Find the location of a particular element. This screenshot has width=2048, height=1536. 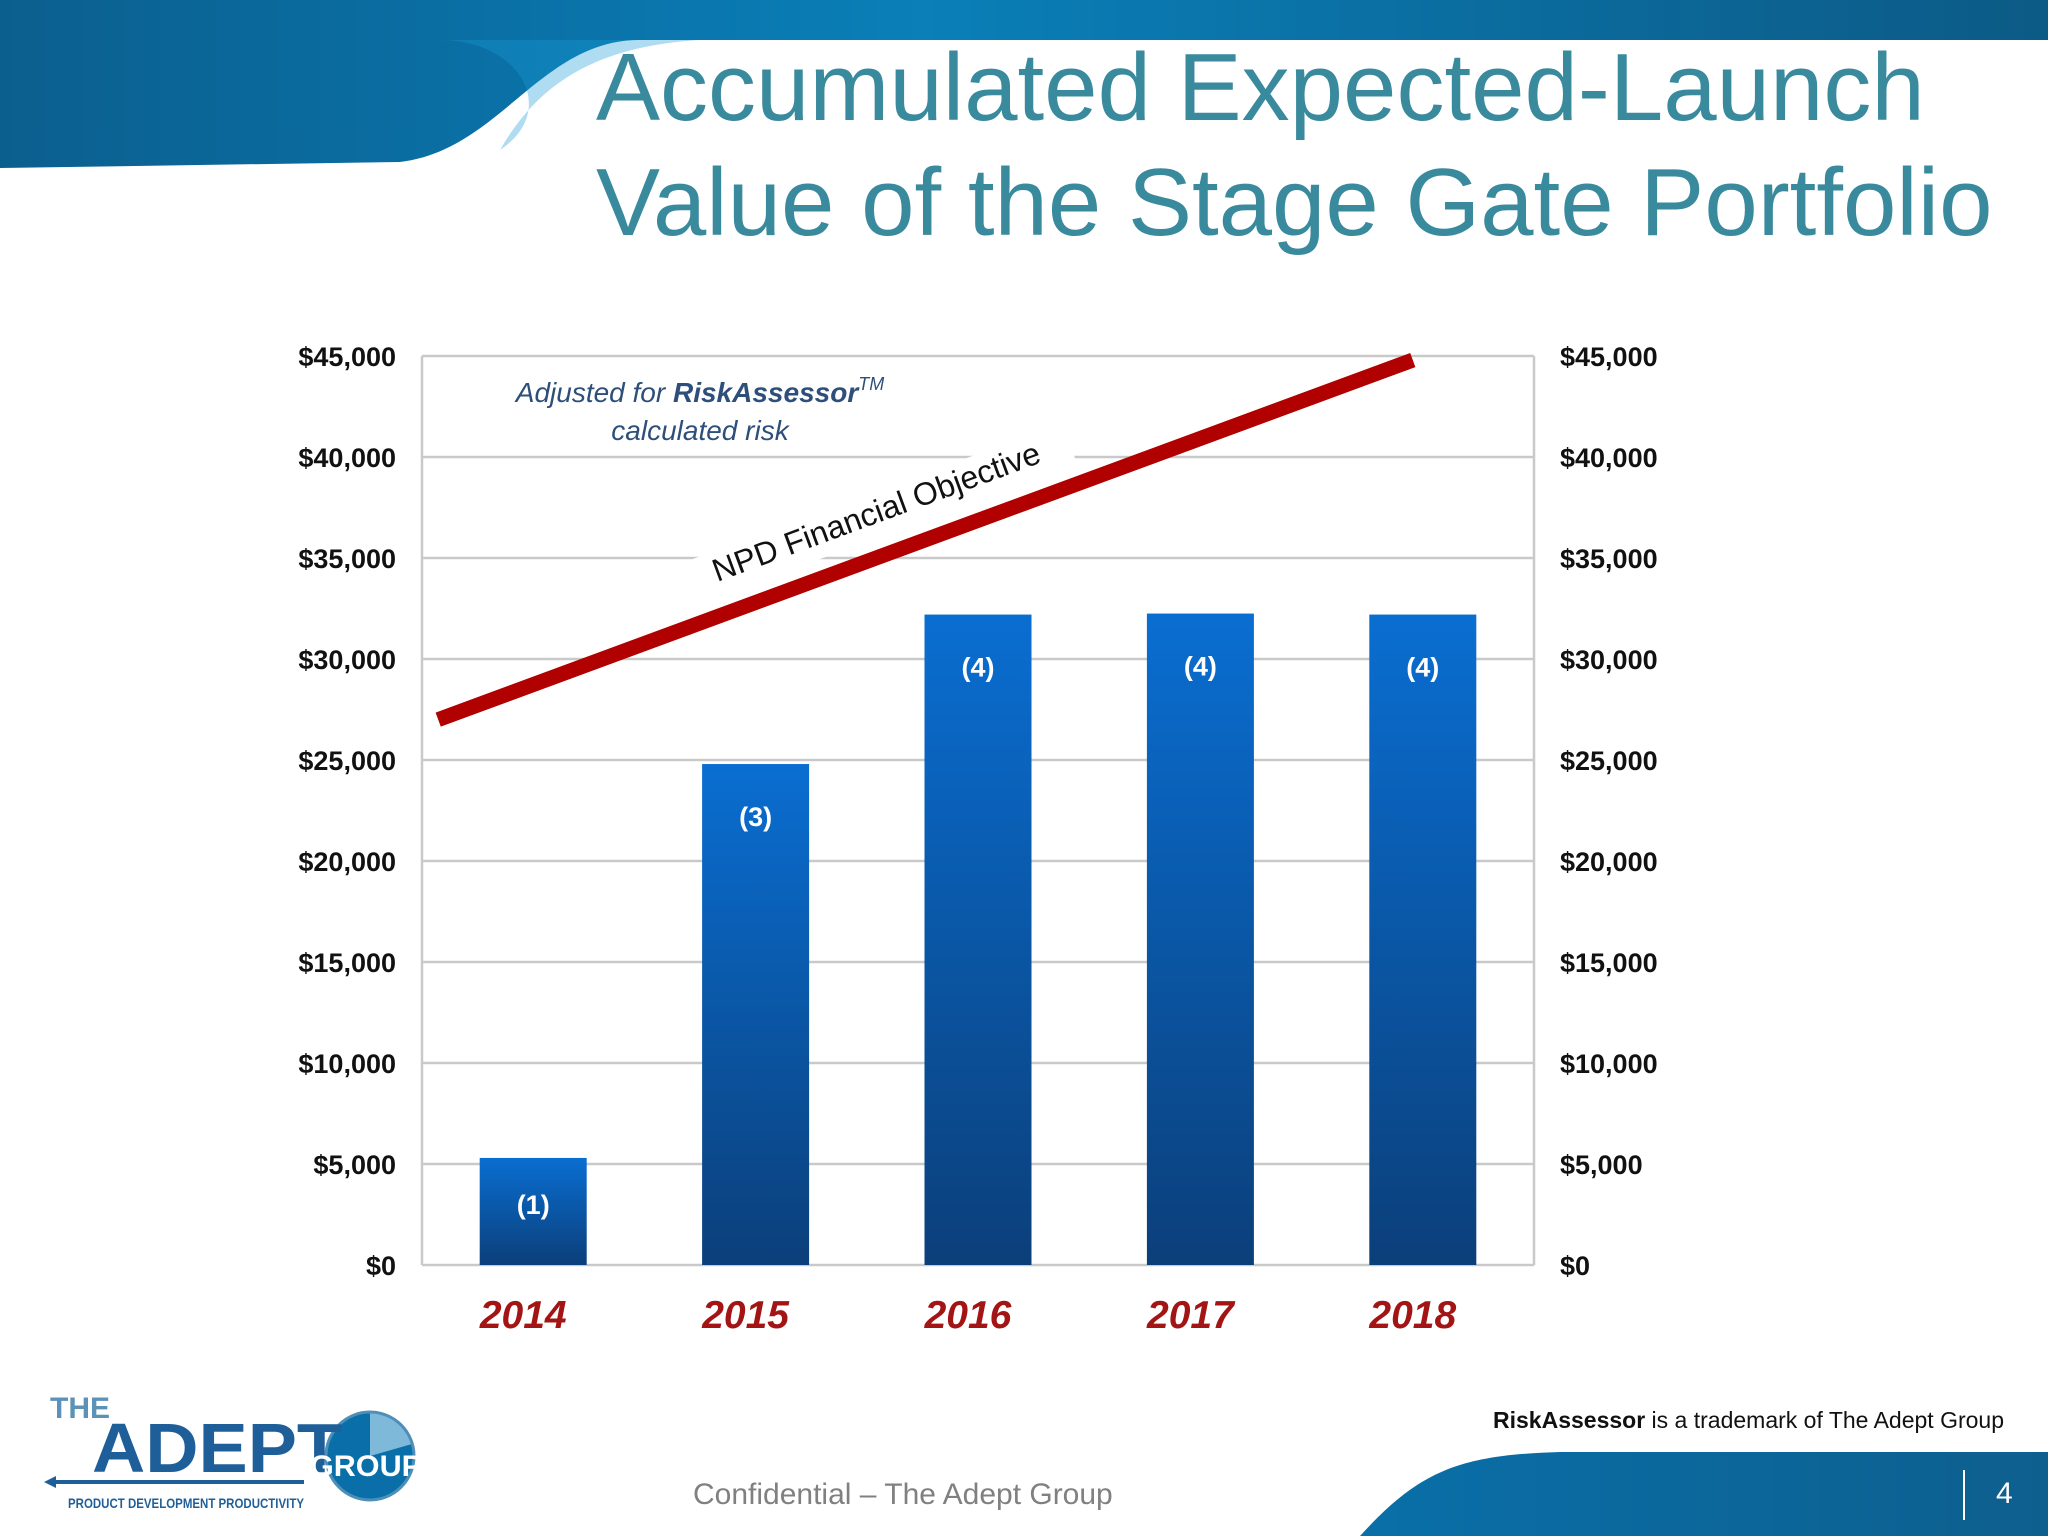

logo-the: THE is located at coordinates (80, 1408).